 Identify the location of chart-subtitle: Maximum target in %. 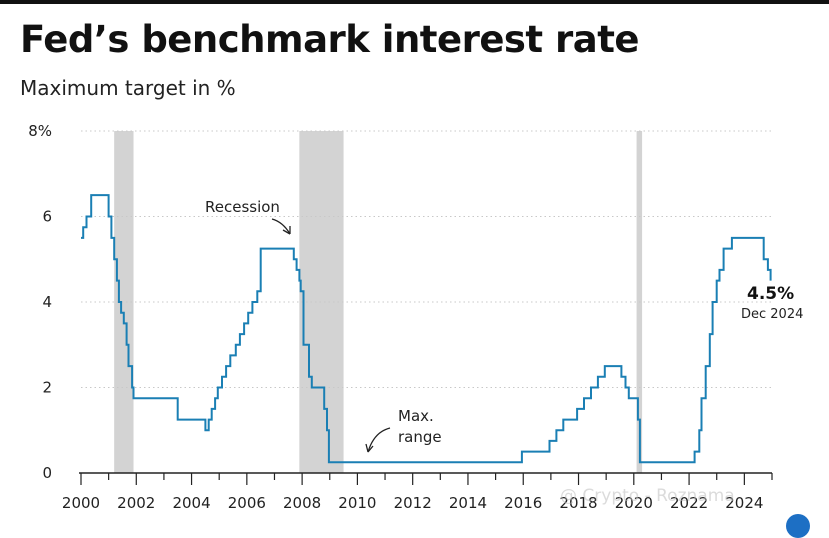
(128, 88).